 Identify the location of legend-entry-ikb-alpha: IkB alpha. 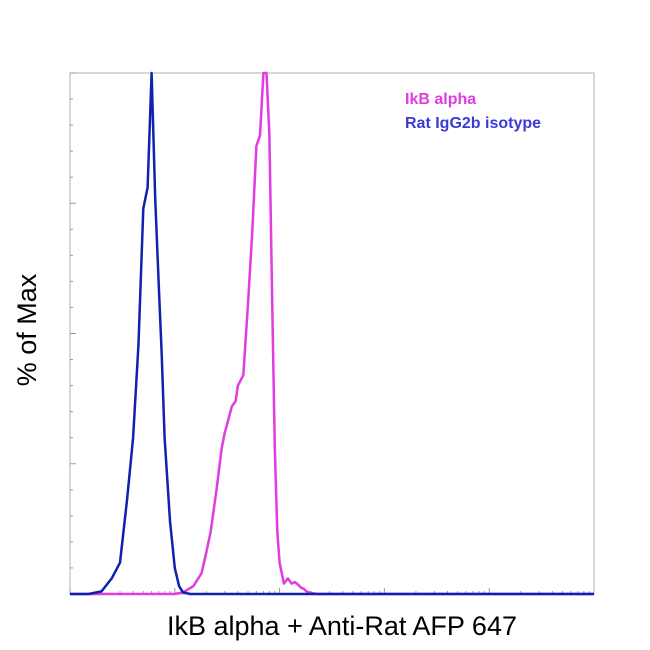
(440, 99).